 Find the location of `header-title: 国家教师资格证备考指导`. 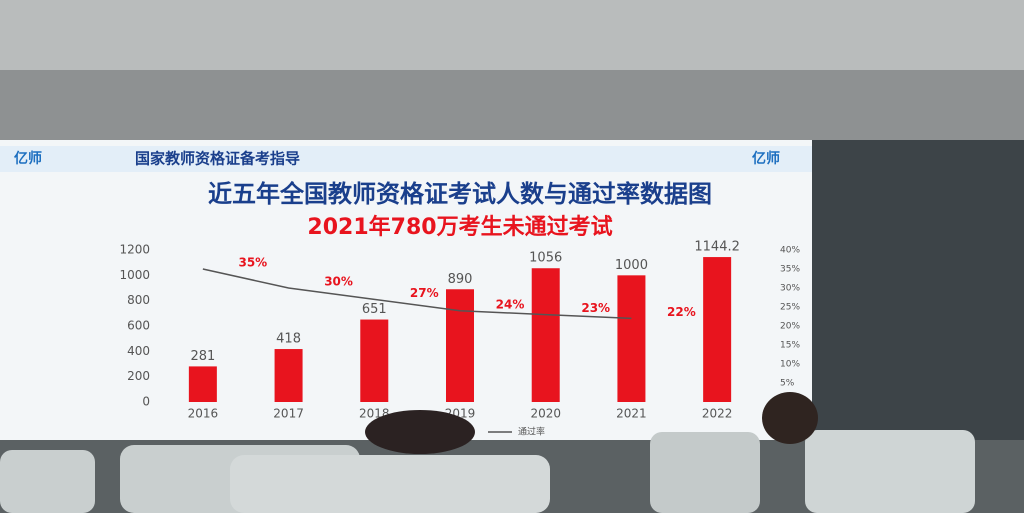

header-title: 国家教师资格证备考指导 is located at coordinates (217, 159).